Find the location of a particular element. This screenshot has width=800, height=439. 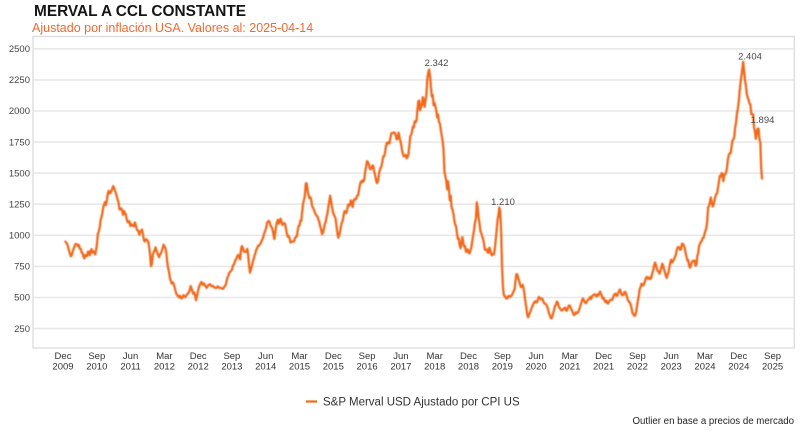

svg-text: MERVAL A CCL CONSTANTE is located at coordinates (140, 11).